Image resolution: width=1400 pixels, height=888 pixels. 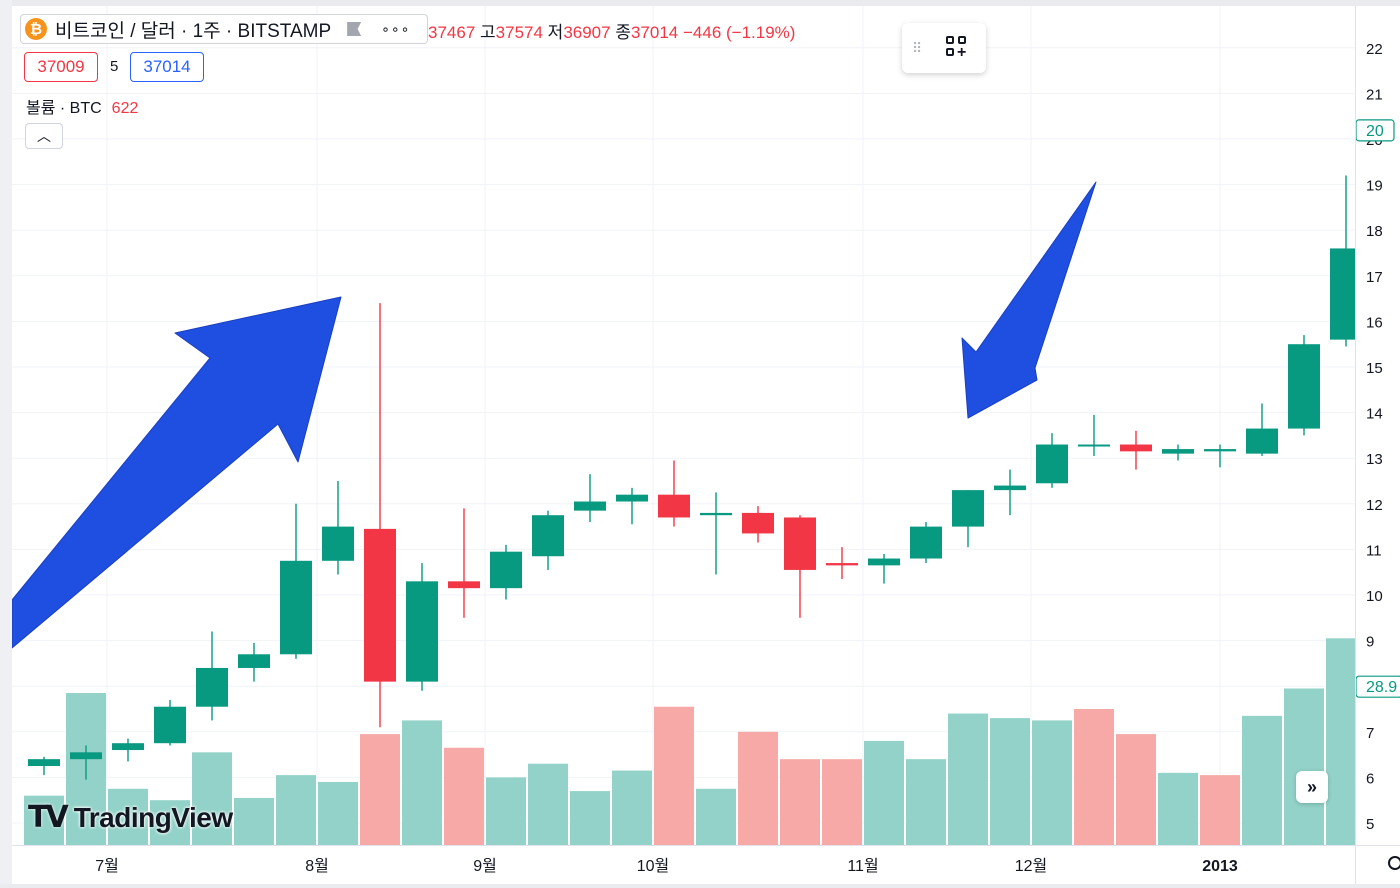 I want to click on settings-gear-icon, so click(x=1394, y=863).